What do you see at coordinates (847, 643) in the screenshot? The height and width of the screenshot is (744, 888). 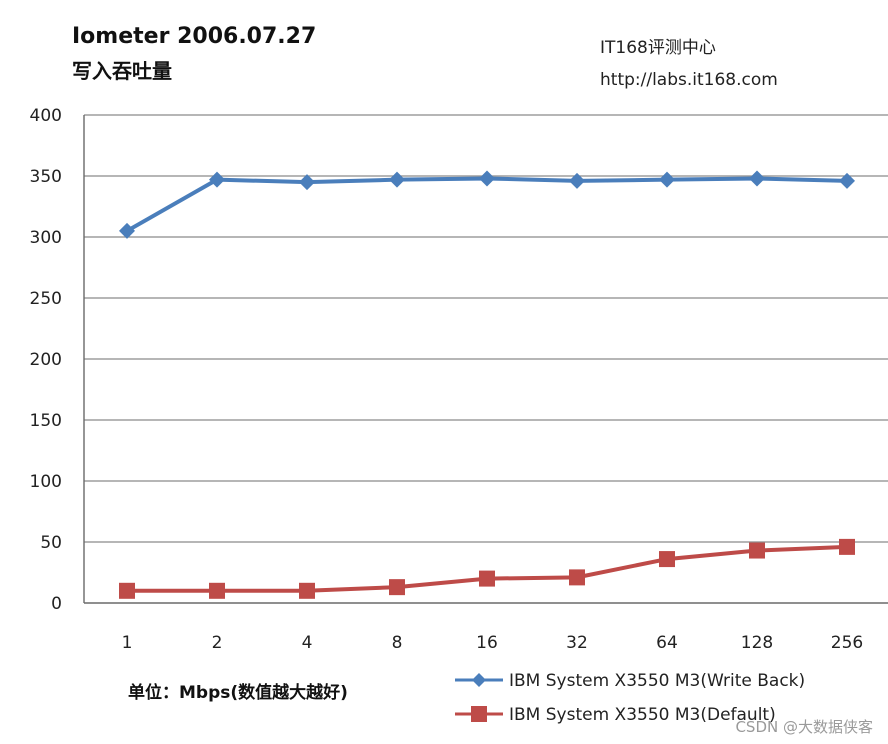 I see `x-tick-label: 256` at bounding box center [847, 643].